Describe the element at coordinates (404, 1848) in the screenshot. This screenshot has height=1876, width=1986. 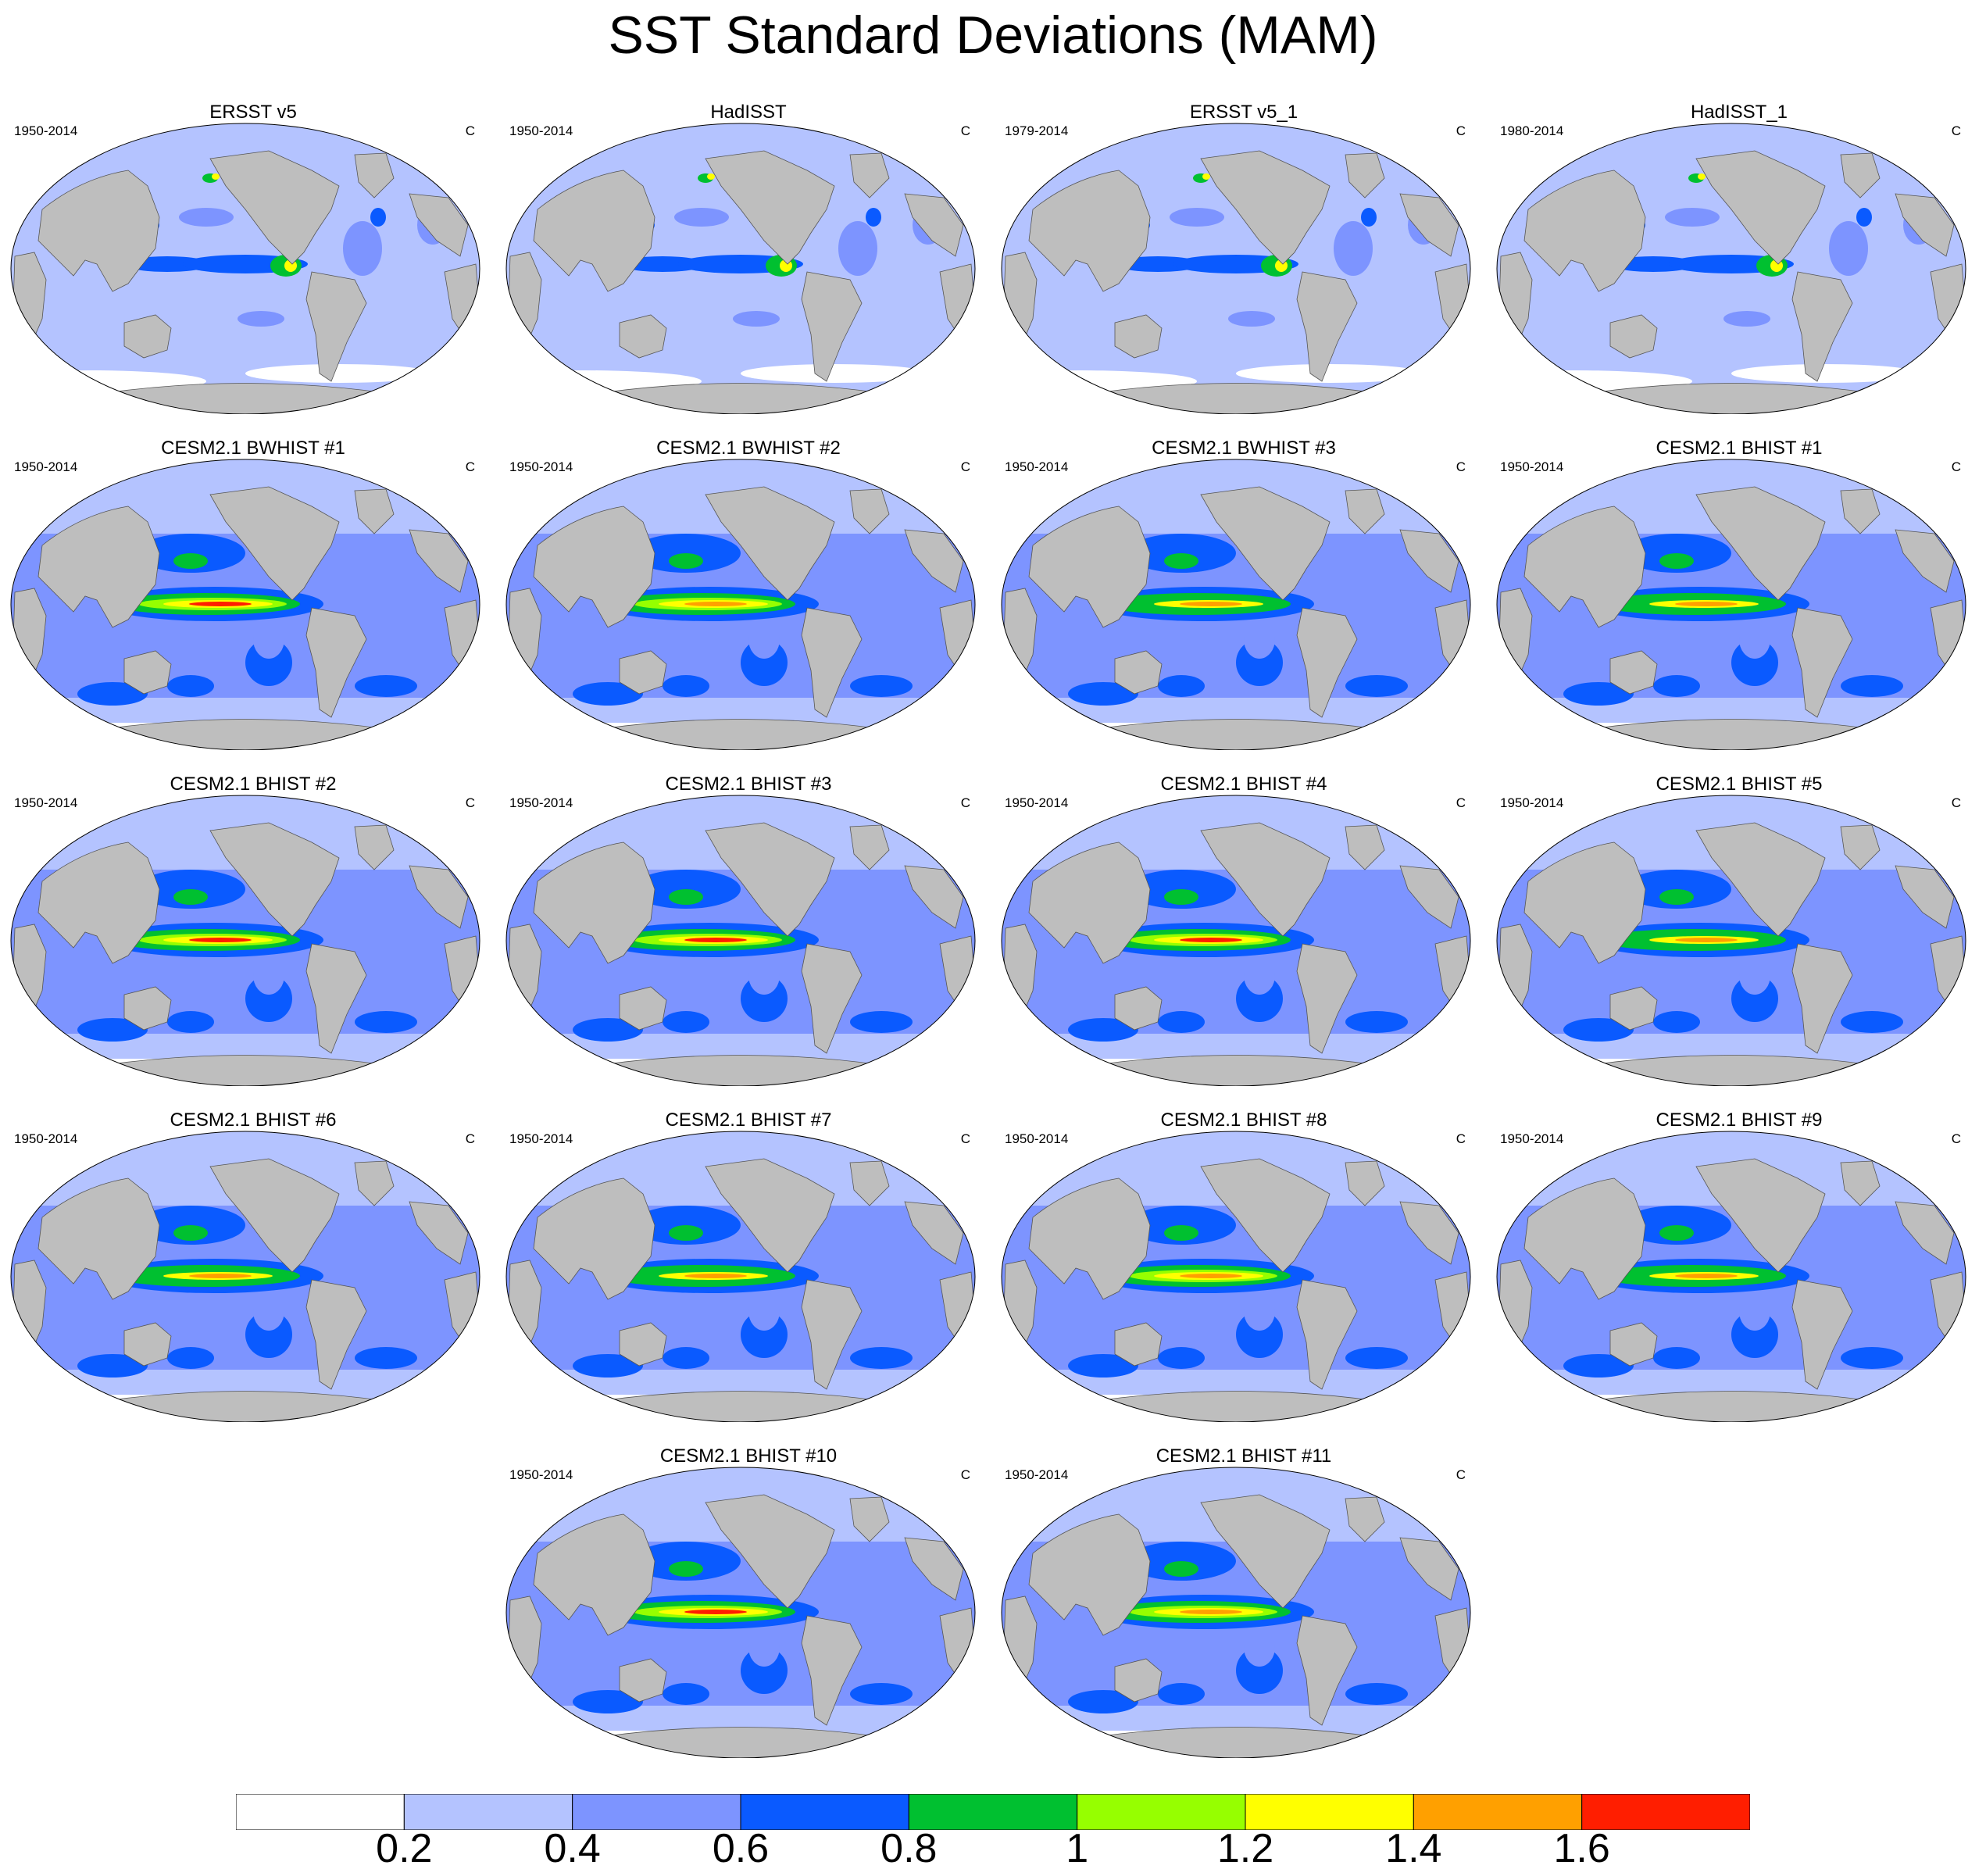
I see `colorbar-label: 0.2` at that location.